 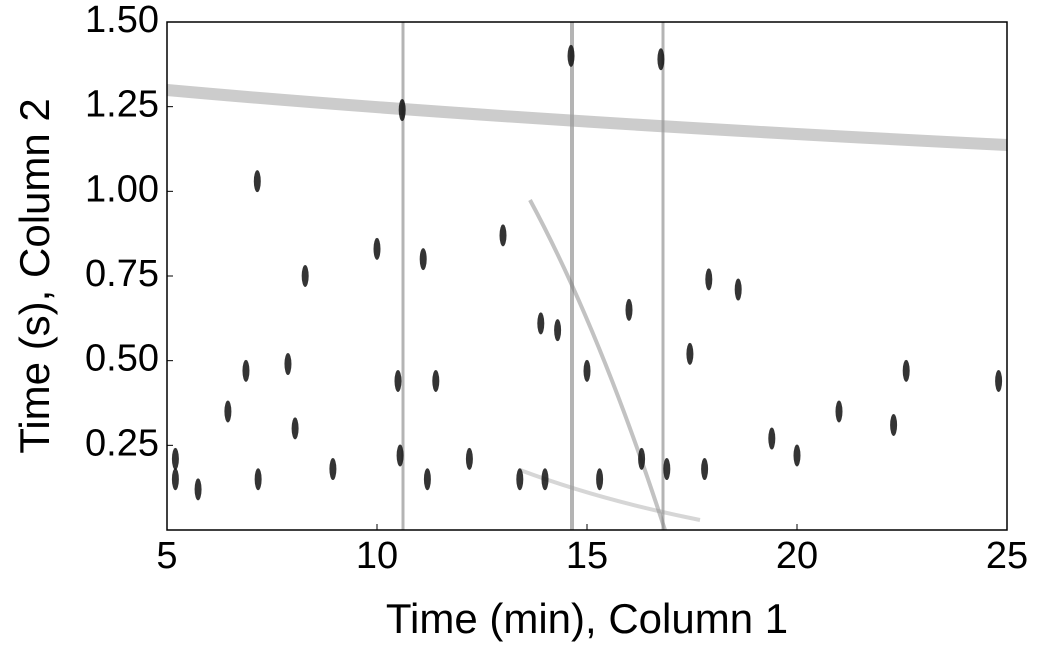 What do you see at coordinates (34, 276) in the screenshot?
I see `y-axis-title: Time (s), Column 2` at bounding box center [34, 276].